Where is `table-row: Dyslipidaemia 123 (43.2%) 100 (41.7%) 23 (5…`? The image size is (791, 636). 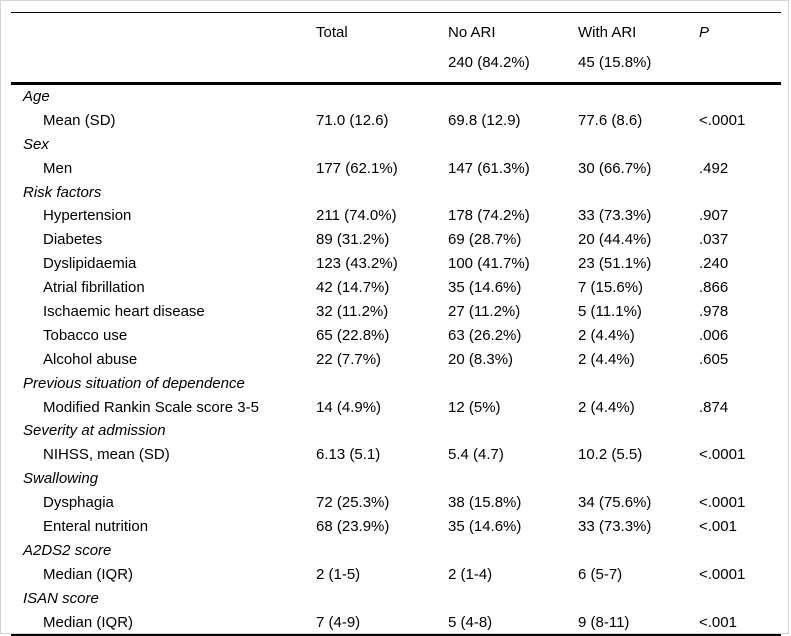
table-row: Dyslipidaemia 123 (43.2%) 100 (41.7%) 23 (5… is located at coordinates (396, 264).